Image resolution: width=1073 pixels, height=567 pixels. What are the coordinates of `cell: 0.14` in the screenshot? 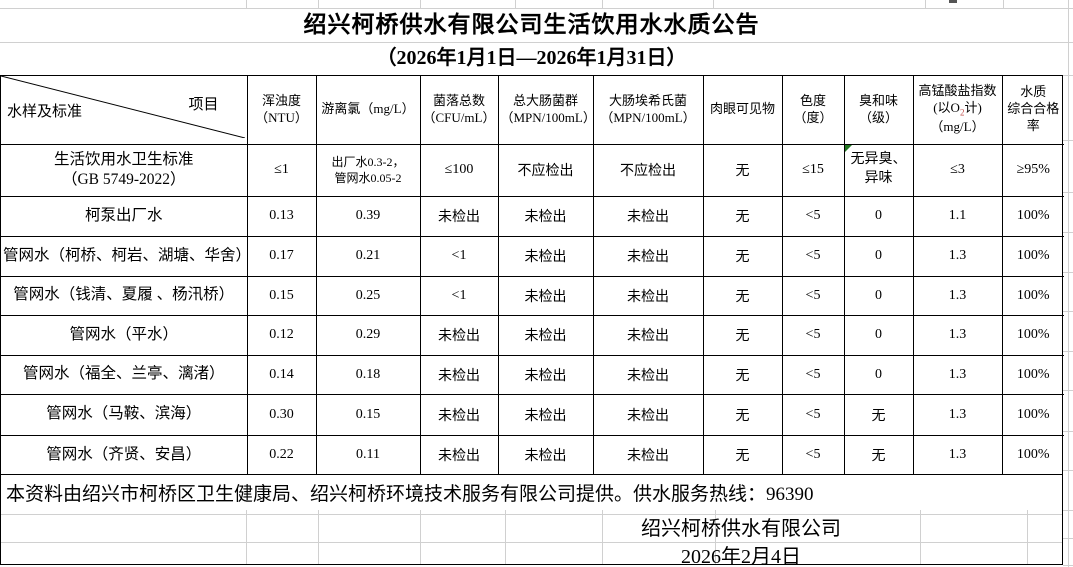 It's located at (281, 374).